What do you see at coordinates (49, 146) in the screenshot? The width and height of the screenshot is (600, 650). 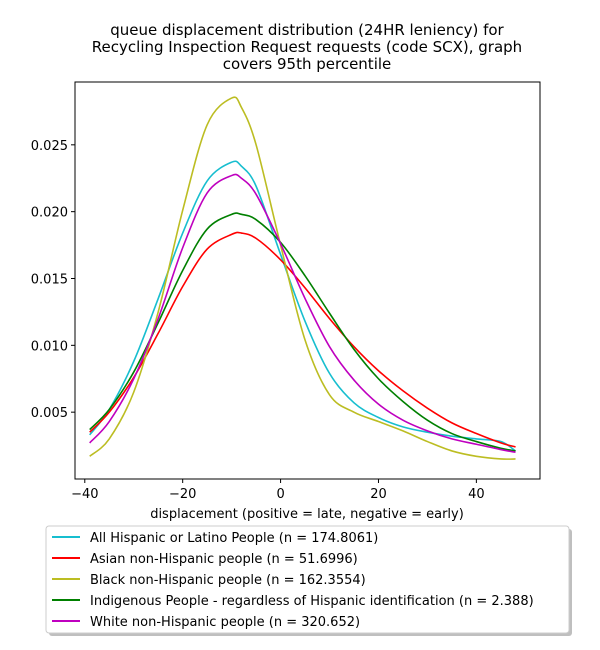 I see `y-tick-label: 0.025` at bounding box center [49, 146].